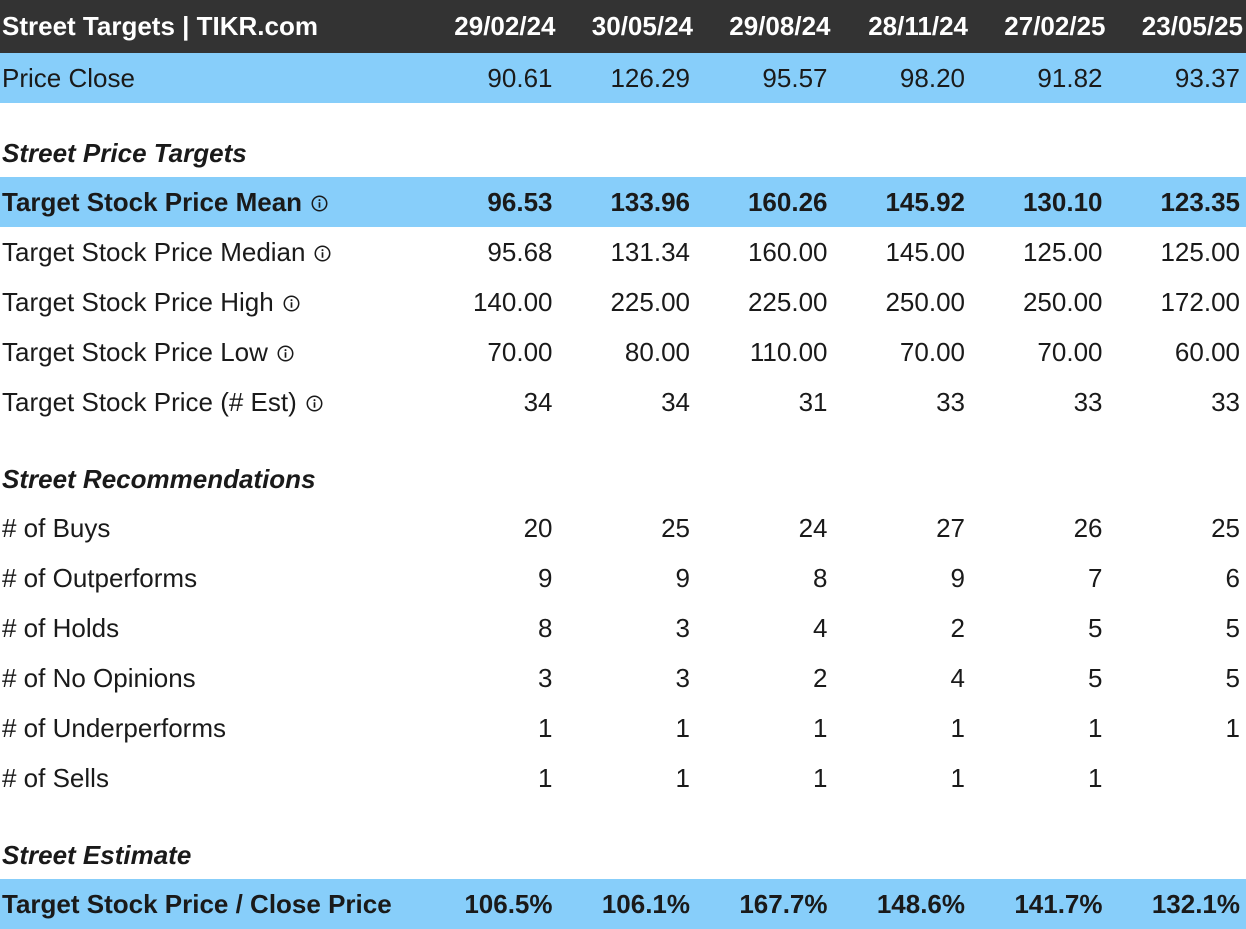 The width and height of the screenshot is (1246, 929). I want to click on date-header: 23/05/25, so click(1192, 26).